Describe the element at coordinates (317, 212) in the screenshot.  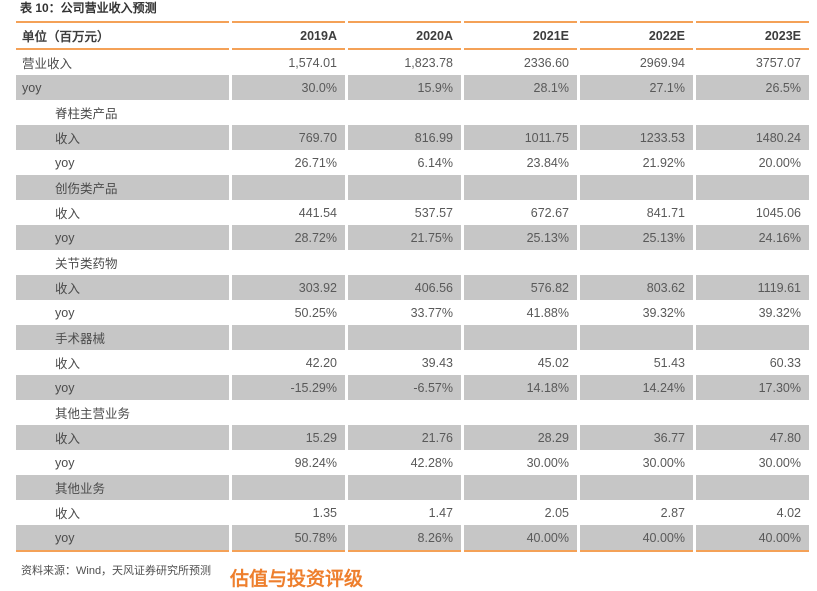
I see `cell-value: 441.54` at that location.